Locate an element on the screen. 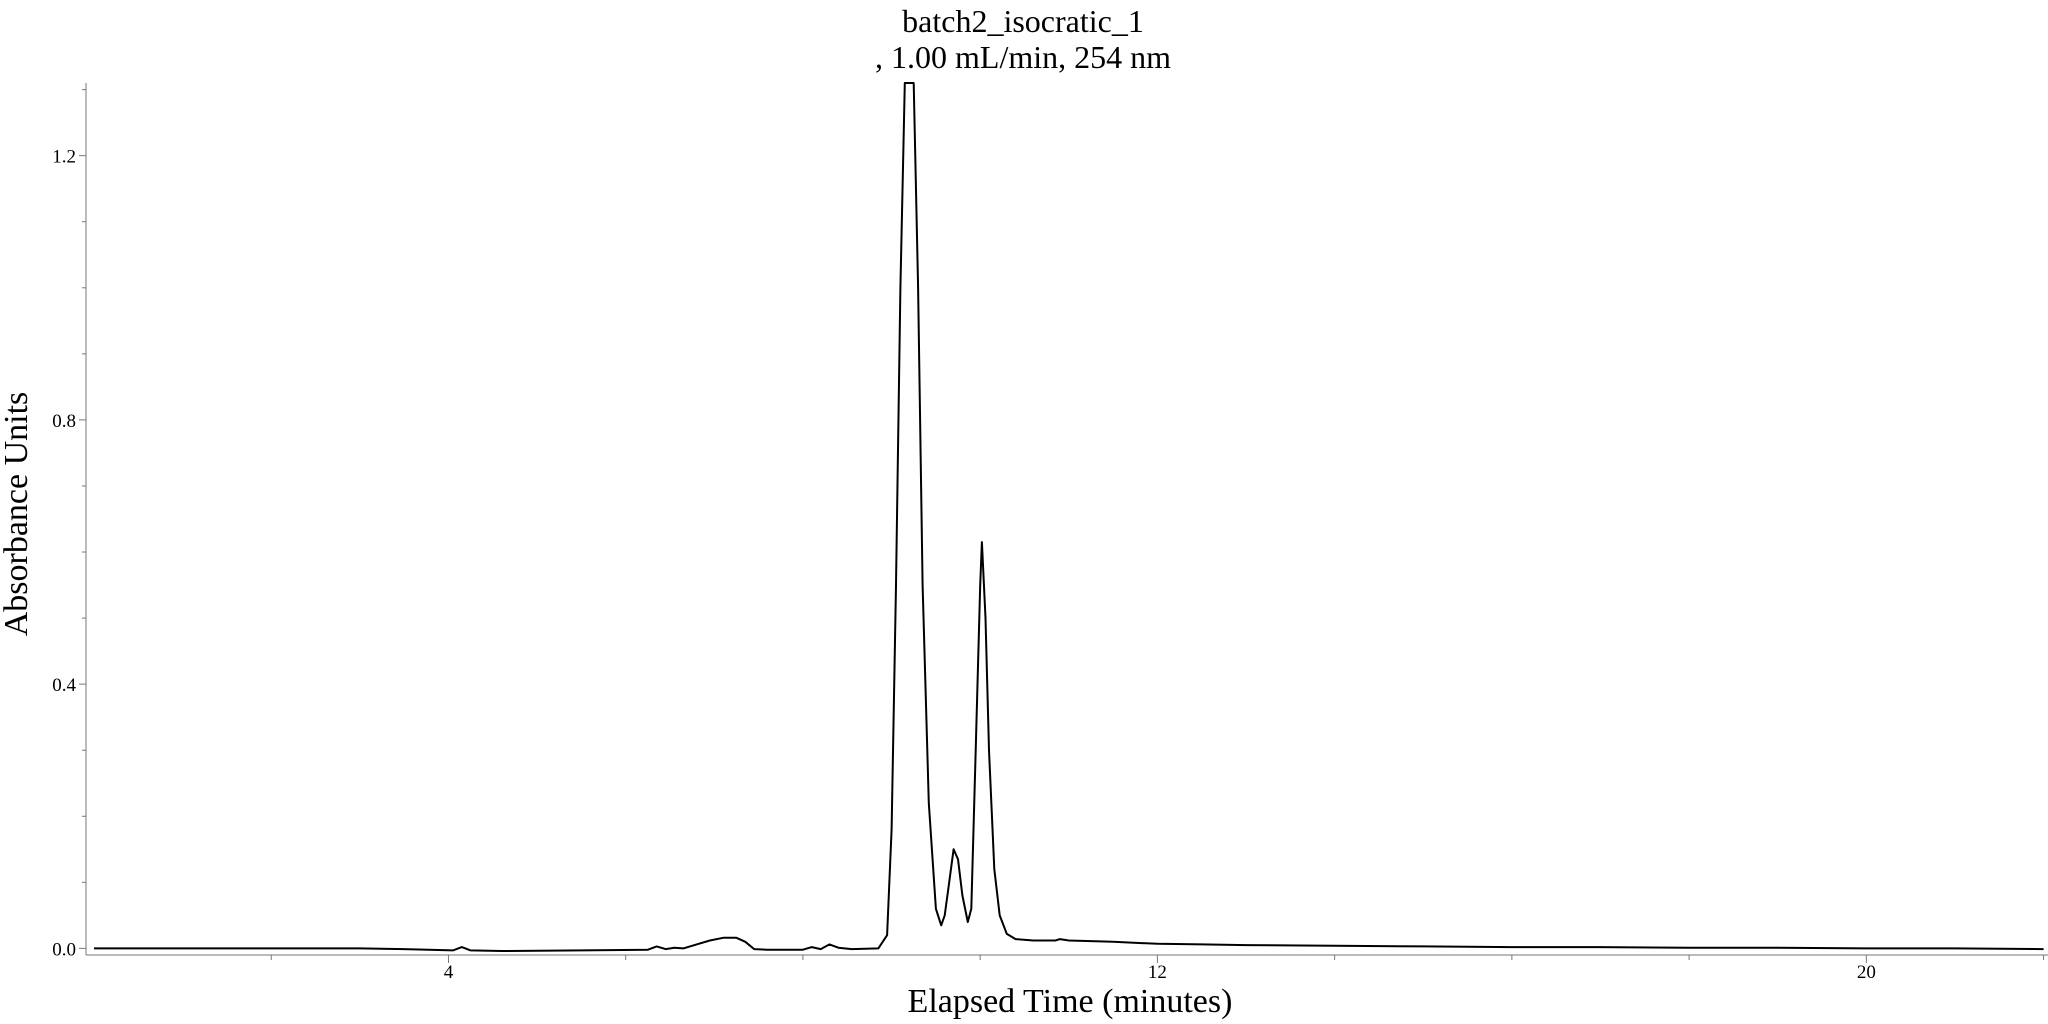 The height and width of the screenshot is (1024, 2048). y-tick-label: 1.2 is located at coordinates (64, 157).